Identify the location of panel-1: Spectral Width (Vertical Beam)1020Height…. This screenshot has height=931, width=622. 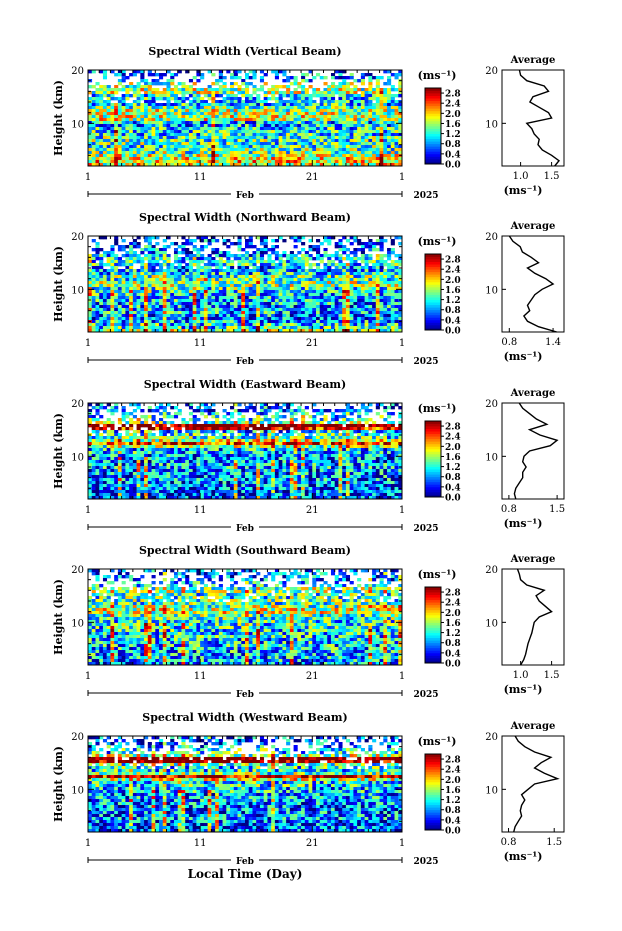
(308, 123).